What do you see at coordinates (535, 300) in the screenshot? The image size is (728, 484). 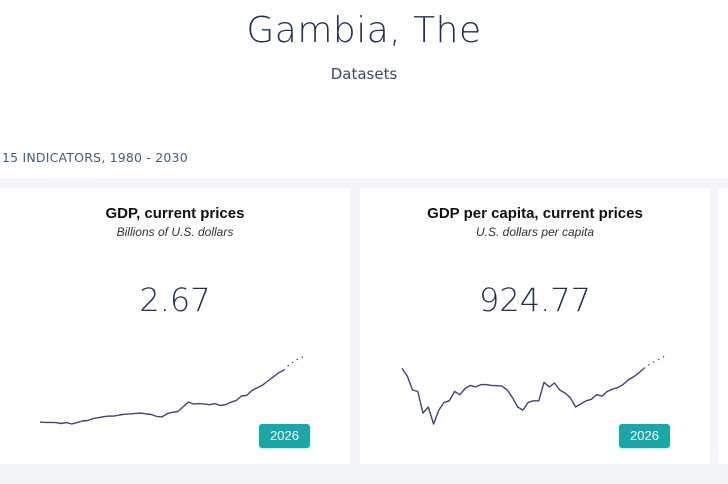 I see `card-value: 924.77` at bounding box center [535, 300].